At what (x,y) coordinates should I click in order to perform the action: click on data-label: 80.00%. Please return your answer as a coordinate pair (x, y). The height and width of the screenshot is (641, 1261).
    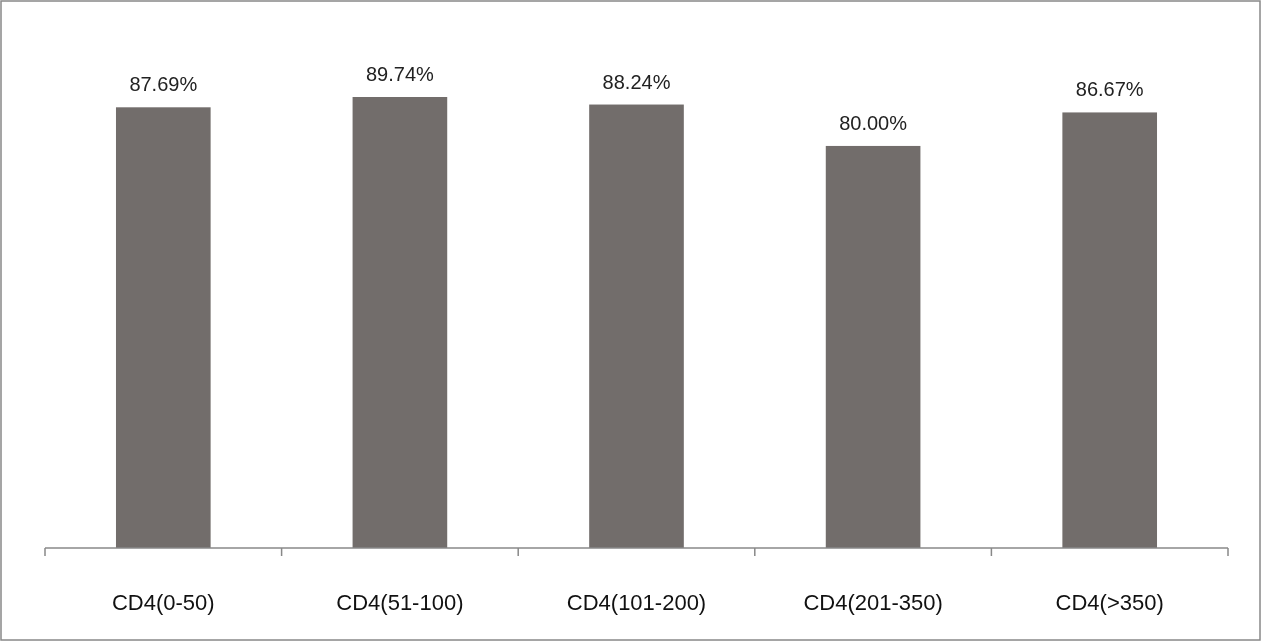
    Looking at the image, I should click on (873, 122).